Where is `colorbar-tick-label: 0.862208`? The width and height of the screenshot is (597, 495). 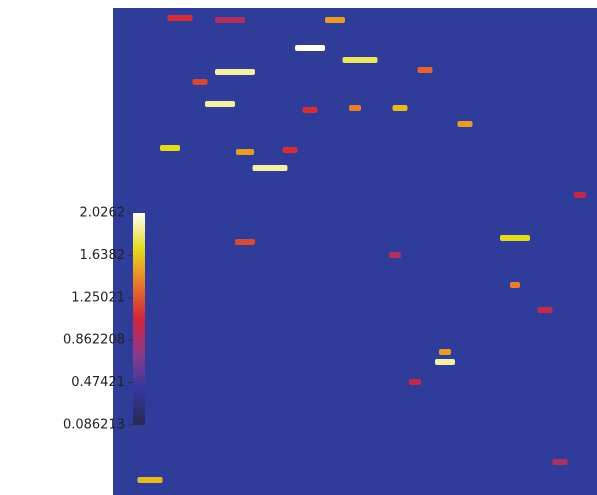
colorbar-tick-label: 0.862208 is located at coordinates (94, 340).